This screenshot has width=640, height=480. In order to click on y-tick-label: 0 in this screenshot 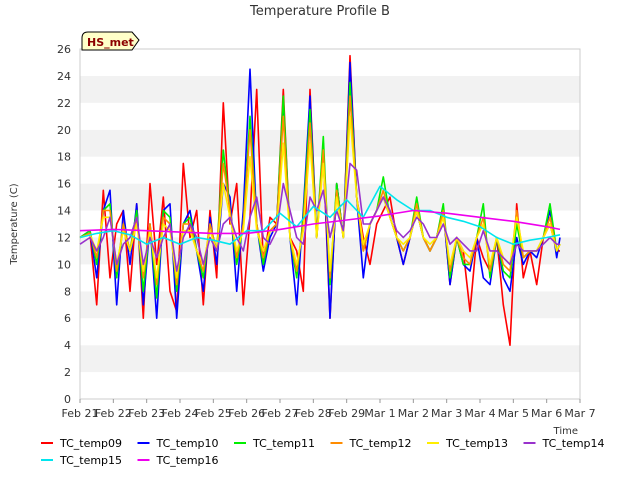, I will do `click(67, 399)`.